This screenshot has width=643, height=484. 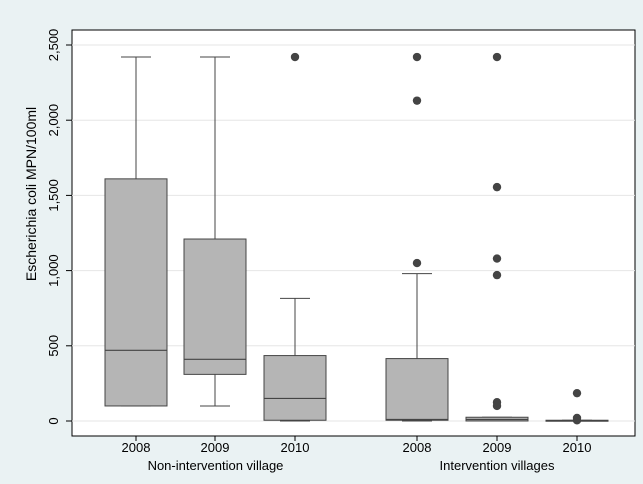 I want to click on group-label: Non-intervention village, so click(x=216, y=465).